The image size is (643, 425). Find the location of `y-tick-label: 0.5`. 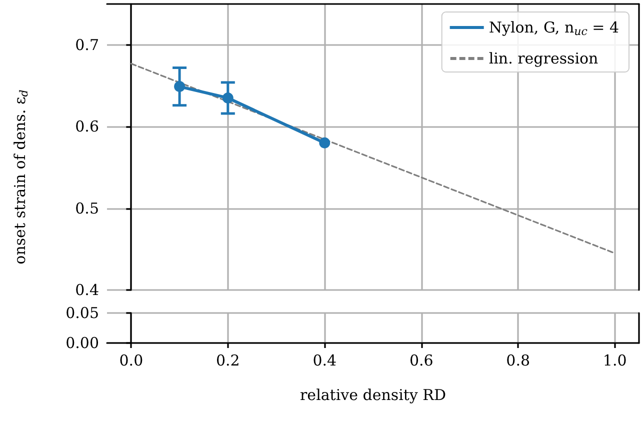

y-tick-label: 0.5 is located at coordinates (87, 208).